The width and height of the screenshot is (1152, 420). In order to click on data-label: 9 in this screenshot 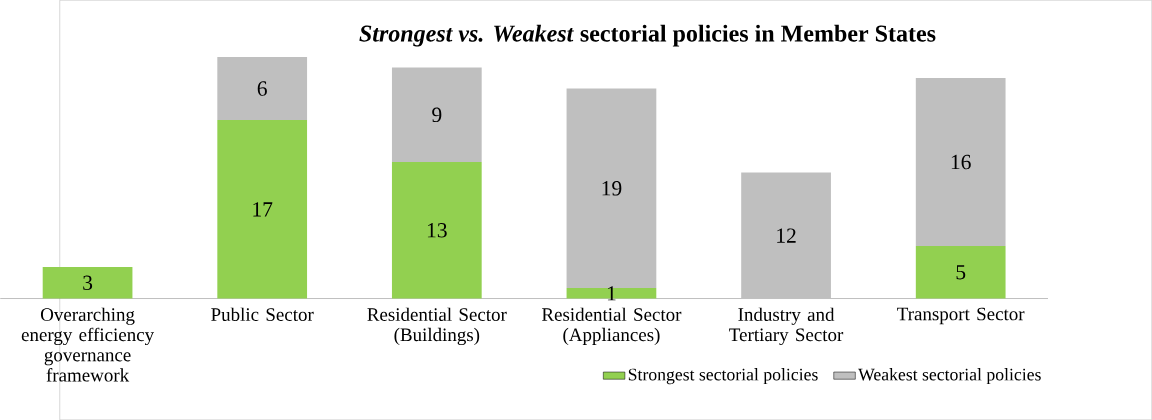, I will do `click(437, 114)`.